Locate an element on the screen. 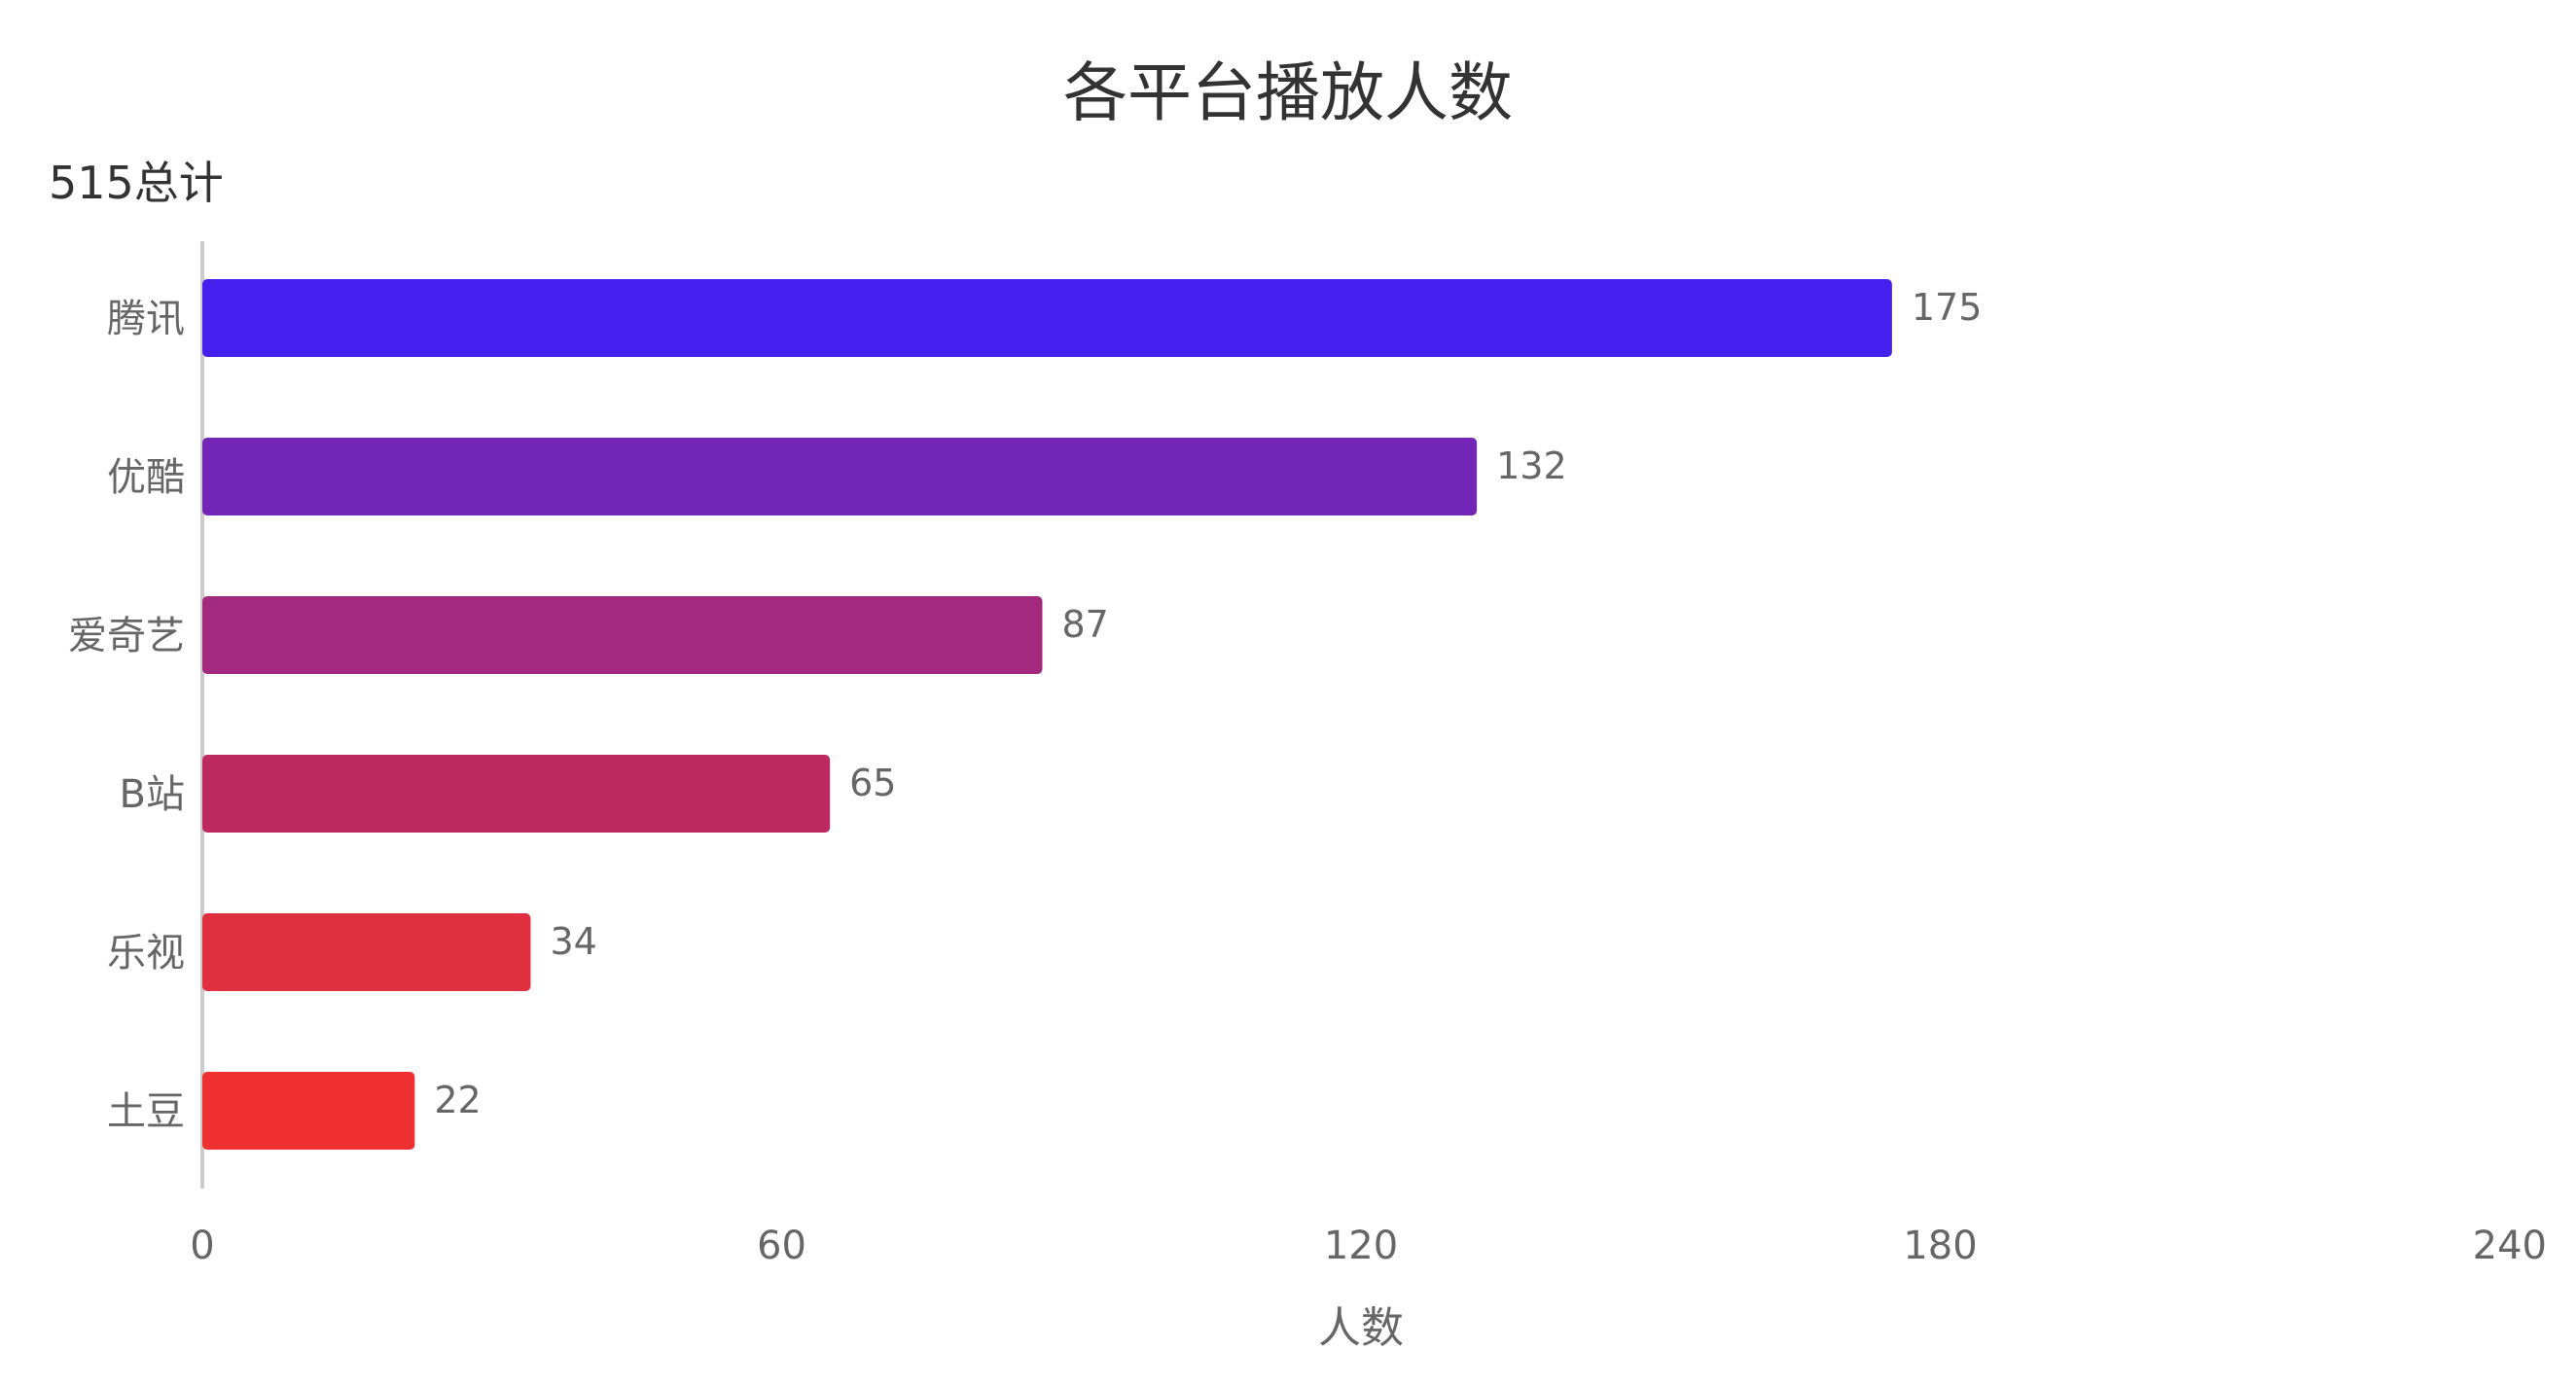 This screenshot has width=2576, height=1385. category-label-1: 优酷 is located at coordinates (146, 477).